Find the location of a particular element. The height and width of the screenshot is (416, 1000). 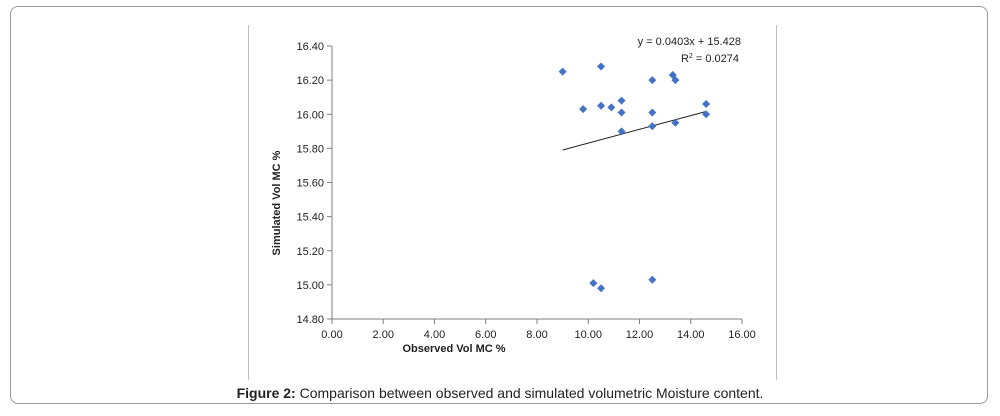

trendline-equation: y = 0.0403x + 15.428 is located at coordinates (689, 42).